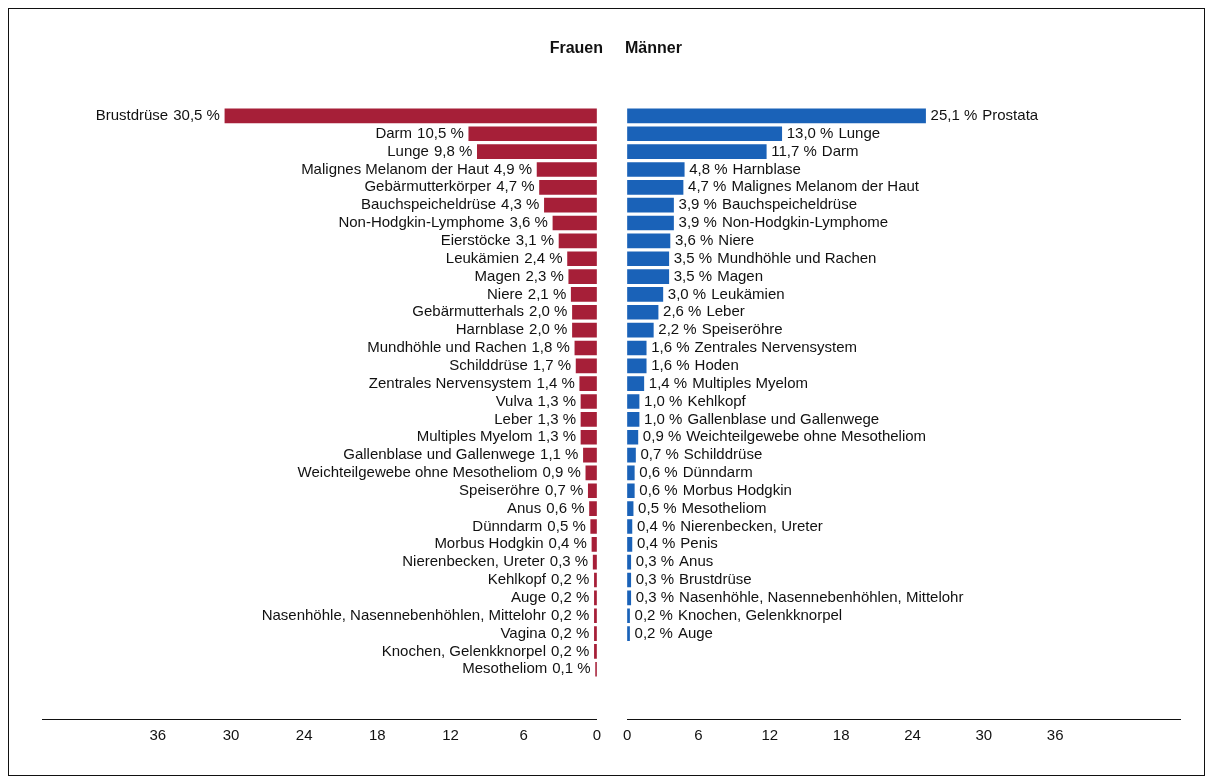 The height and width of the screenshot is (784, 1215). What do you see at coordinates (488, 364) in the screenshot?
I see `y-tick-label: Schilddrüse` at bounding box center [488, 364].